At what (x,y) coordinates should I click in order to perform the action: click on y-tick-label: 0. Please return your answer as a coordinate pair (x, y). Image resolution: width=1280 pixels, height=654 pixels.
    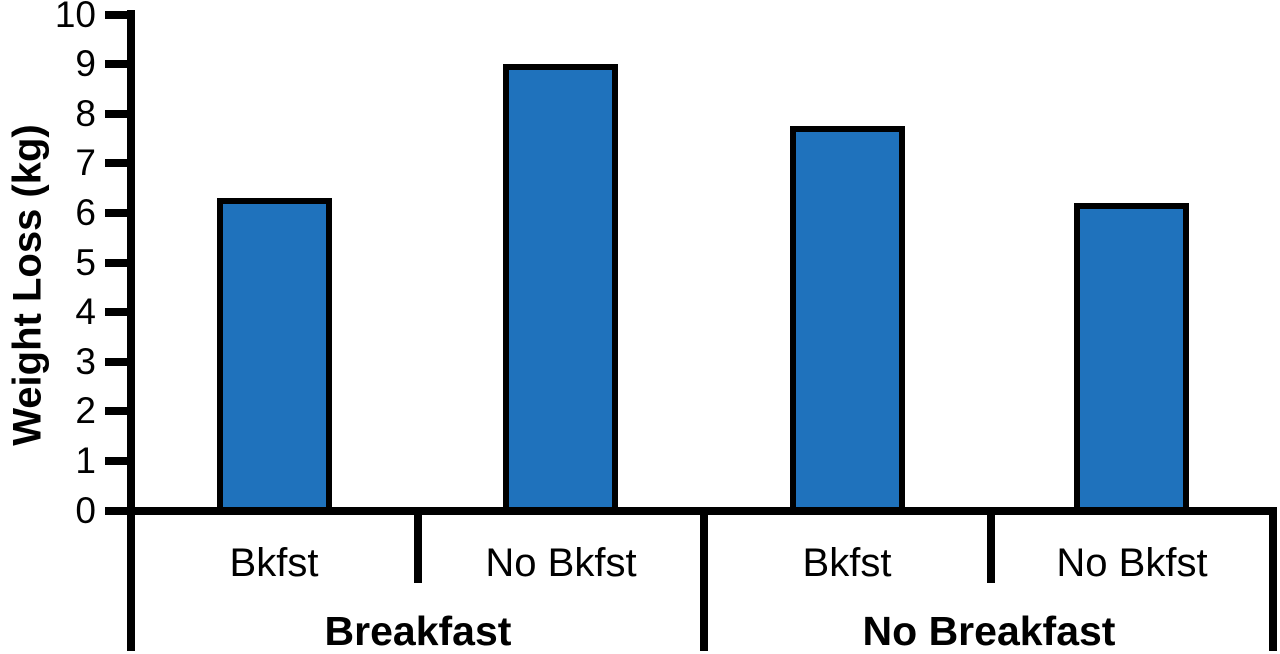
    Looking at the image, I should click on (85, 510).